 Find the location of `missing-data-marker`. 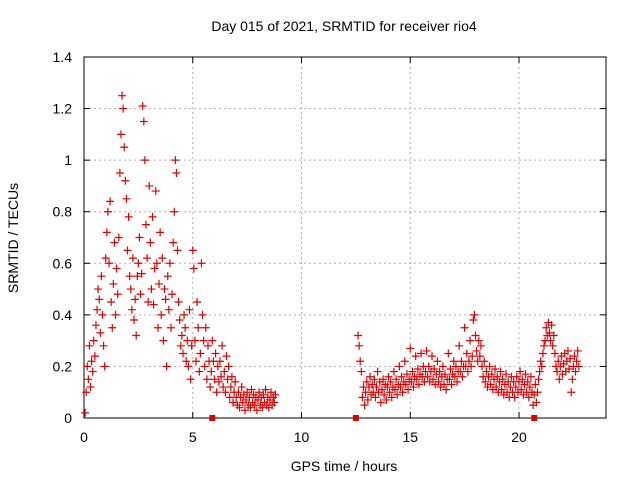

missing-data-marker is located at coordinates (534, 418).